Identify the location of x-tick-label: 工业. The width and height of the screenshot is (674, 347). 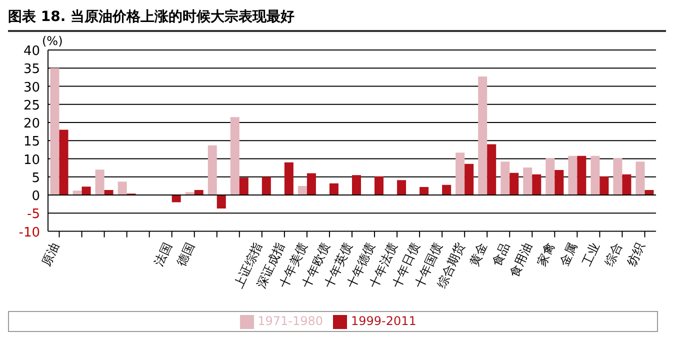
(591, 254).